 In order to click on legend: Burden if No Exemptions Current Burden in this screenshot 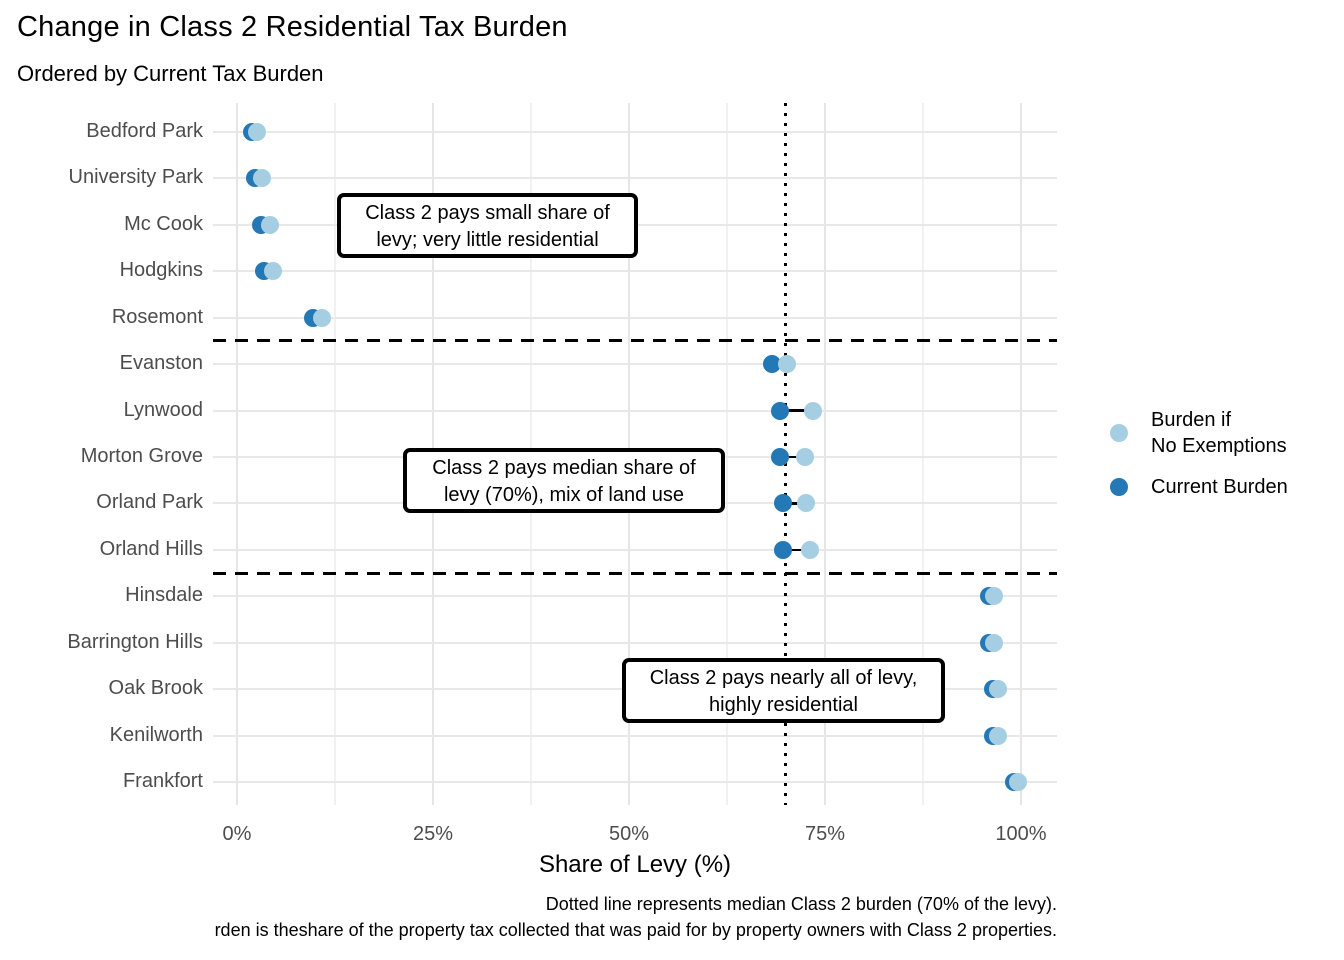, I will do `click(1199, 453)`.